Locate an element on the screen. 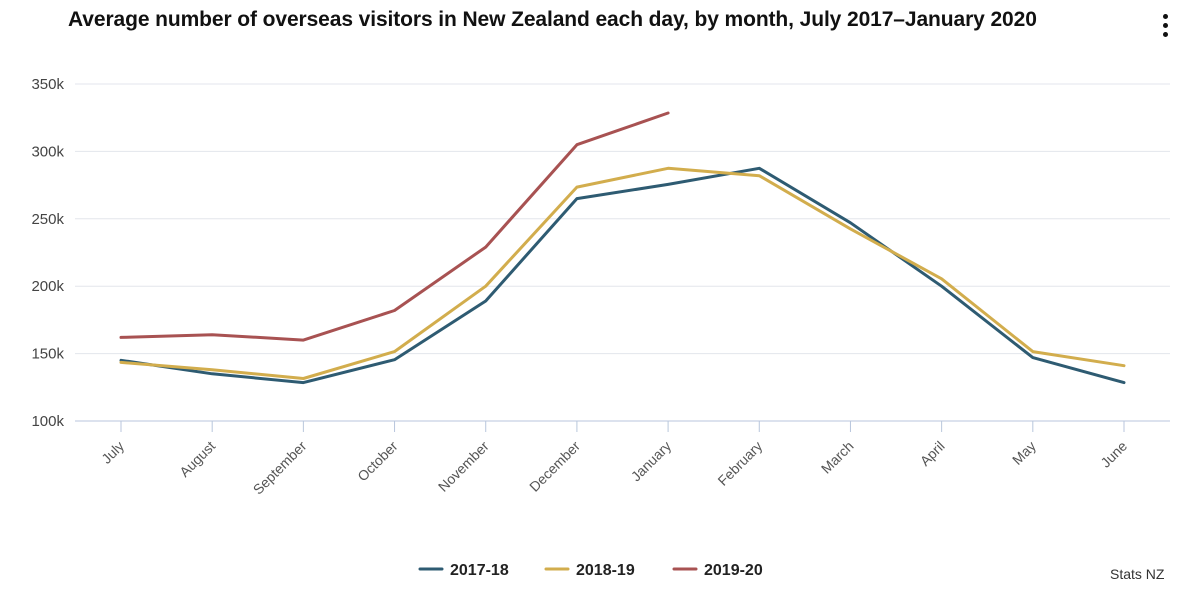 The height and width of the screenshot is (614, 1200). x-tick-label: July is located at coordinates (112, 452).